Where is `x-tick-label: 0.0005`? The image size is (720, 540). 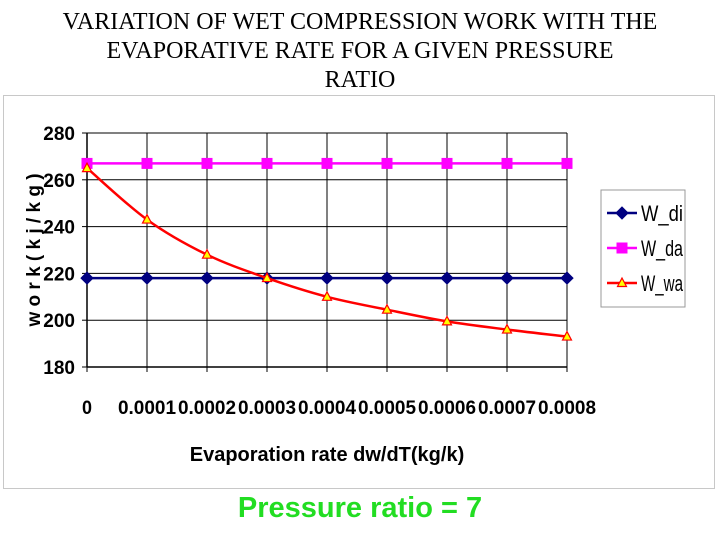 x-tick-label: 0.0005 is located at coordinates (387, 408).